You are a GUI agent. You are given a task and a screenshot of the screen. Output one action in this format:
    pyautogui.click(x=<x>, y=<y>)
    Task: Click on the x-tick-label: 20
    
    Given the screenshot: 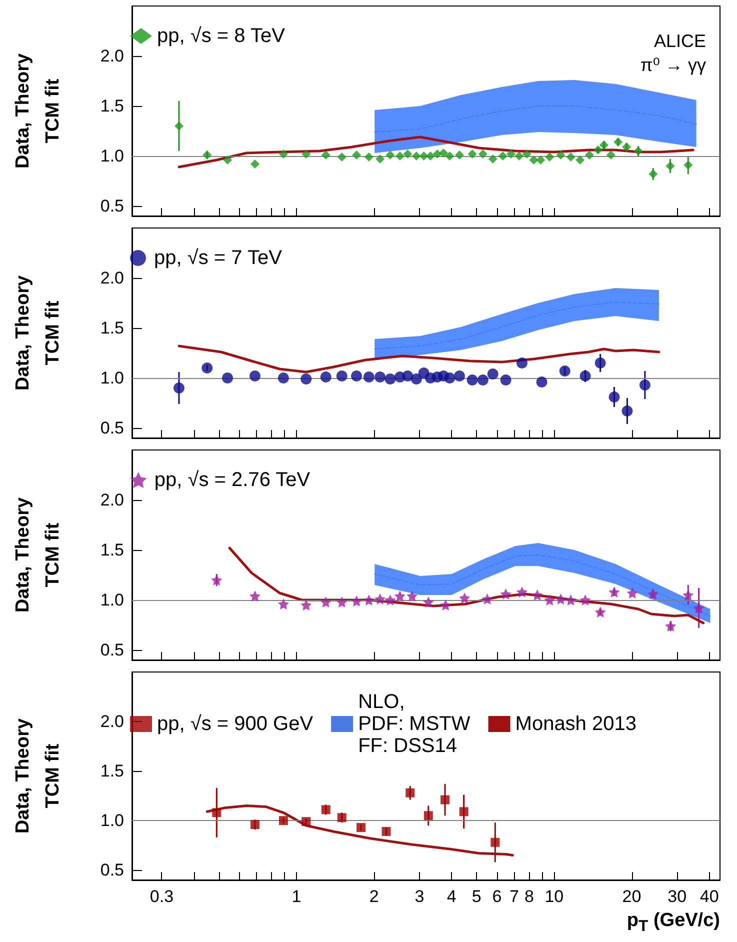 What is the action you would take?
    pyautogui.click(x=632, y=896)
    